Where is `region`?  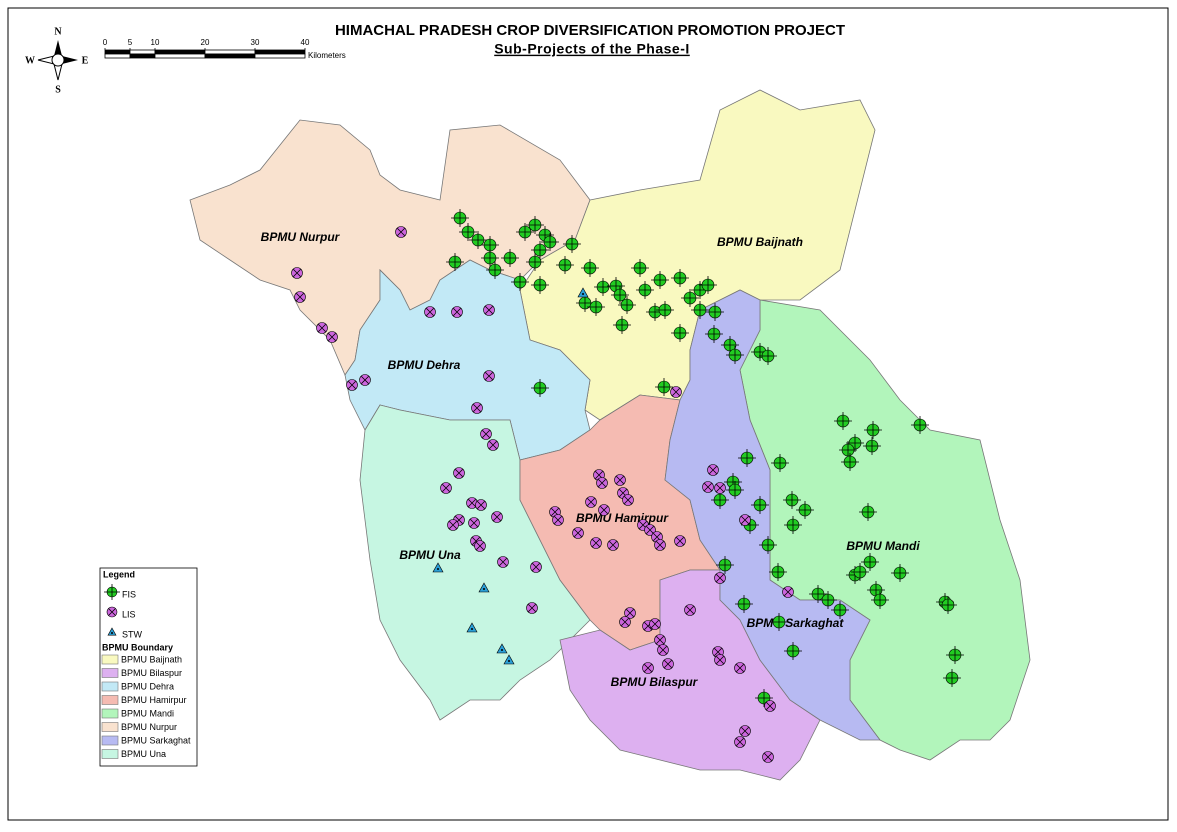
region is located at coordinates (475, 562).